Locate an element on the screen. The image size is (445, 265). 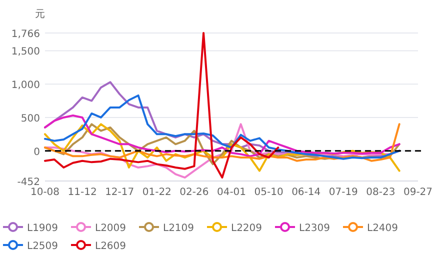
legend-label: L2409 is located at coordinates (382, 228).